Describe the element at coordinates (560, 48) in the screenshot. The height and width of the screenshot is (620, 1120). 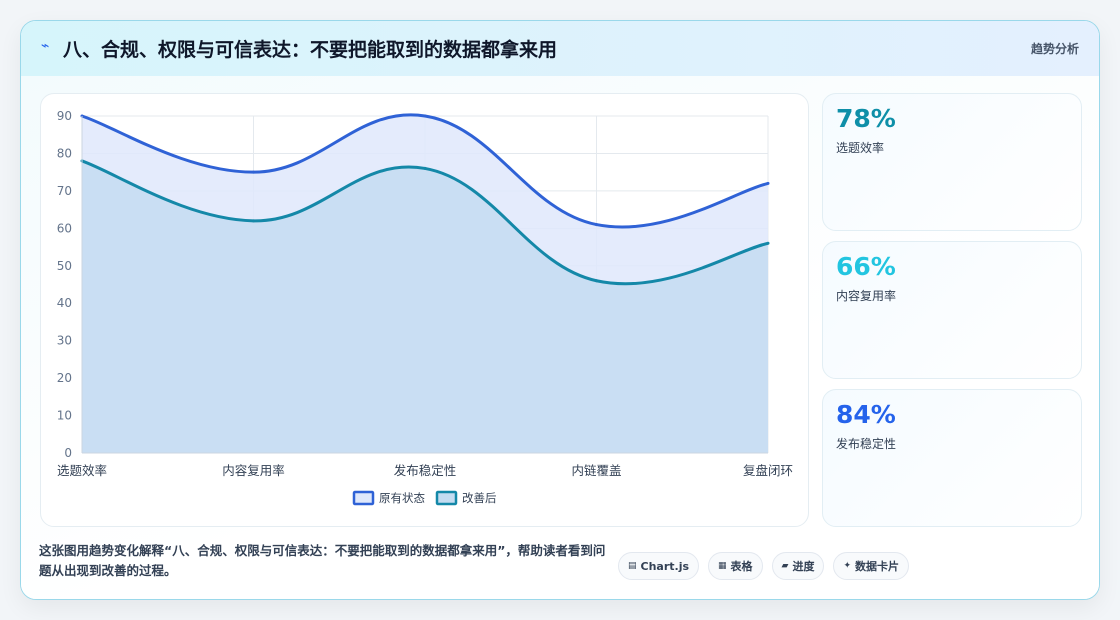
I see `card-header: ⌁ 八、合规、权限与可信表达：不要把能取到的数据都拿来用 趋势分析` at that location.